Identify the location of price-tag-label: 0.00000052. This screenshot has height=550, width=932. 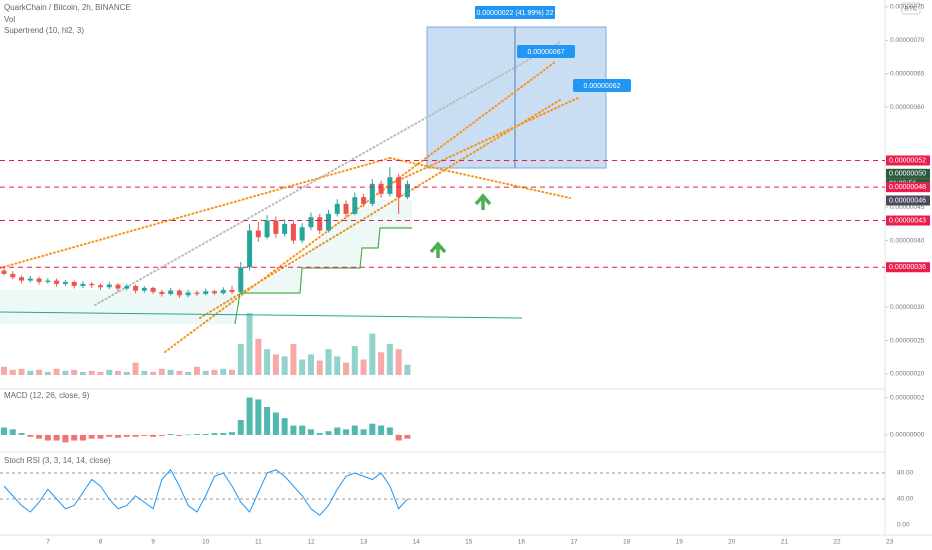
(907, 160).